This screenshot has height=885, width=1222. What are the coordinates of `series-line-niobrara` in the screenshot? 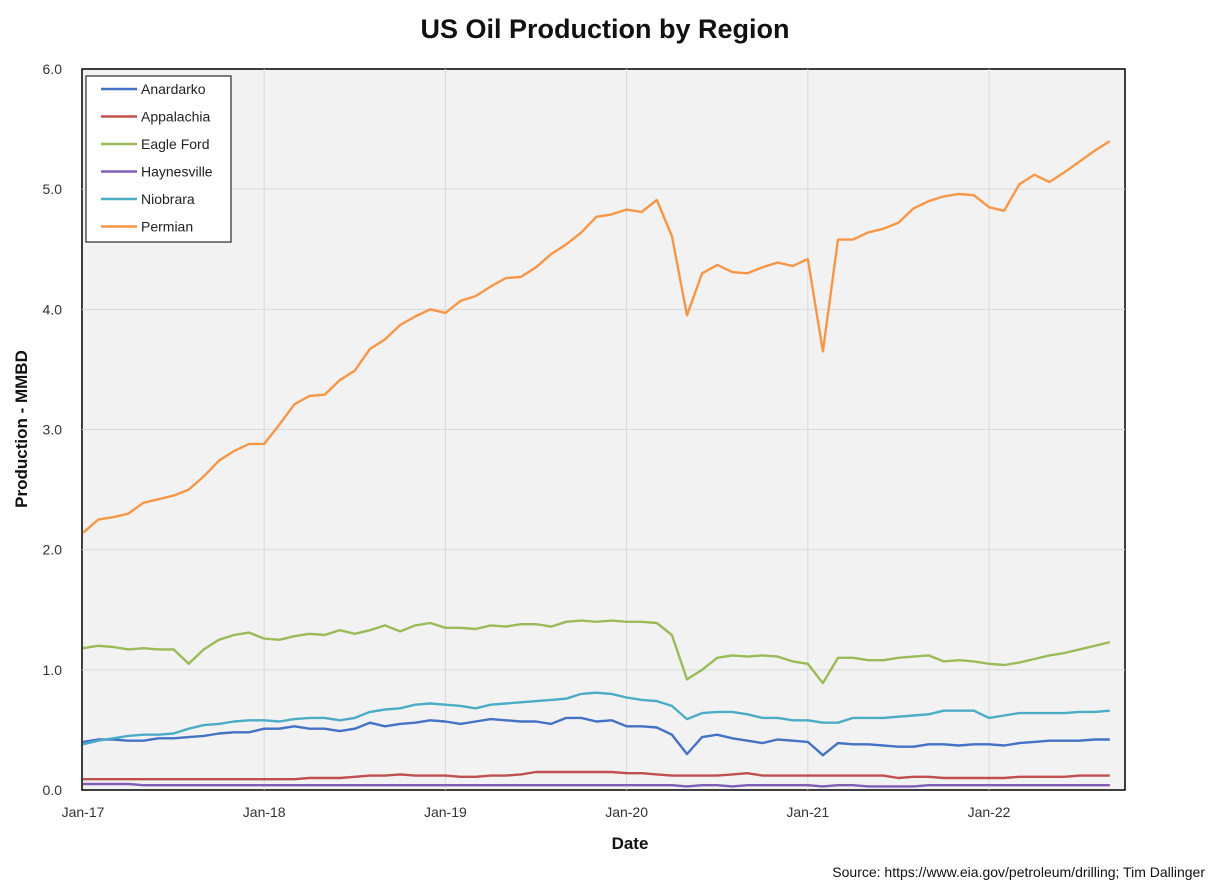 It's located at (596, 718).